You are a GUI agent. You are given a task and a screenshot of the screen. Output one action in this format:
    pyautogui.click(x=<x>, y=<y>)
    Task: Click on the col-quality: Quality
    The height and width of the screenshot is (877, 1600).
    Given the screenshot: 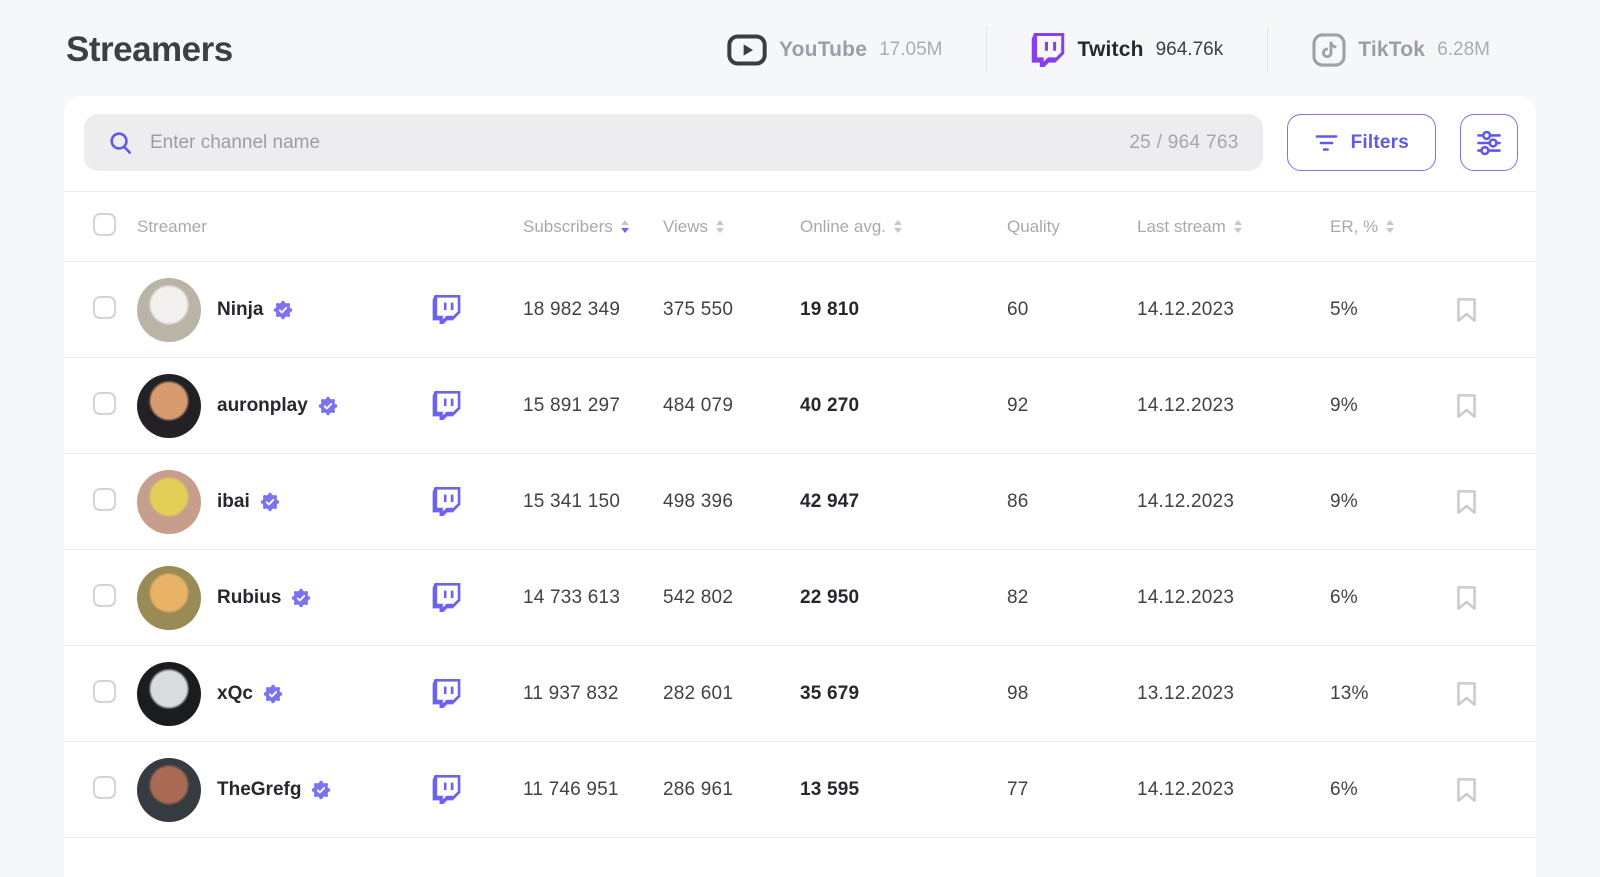 What is the action you would take?
    pyautogui.click(x=1033, y=226)
    